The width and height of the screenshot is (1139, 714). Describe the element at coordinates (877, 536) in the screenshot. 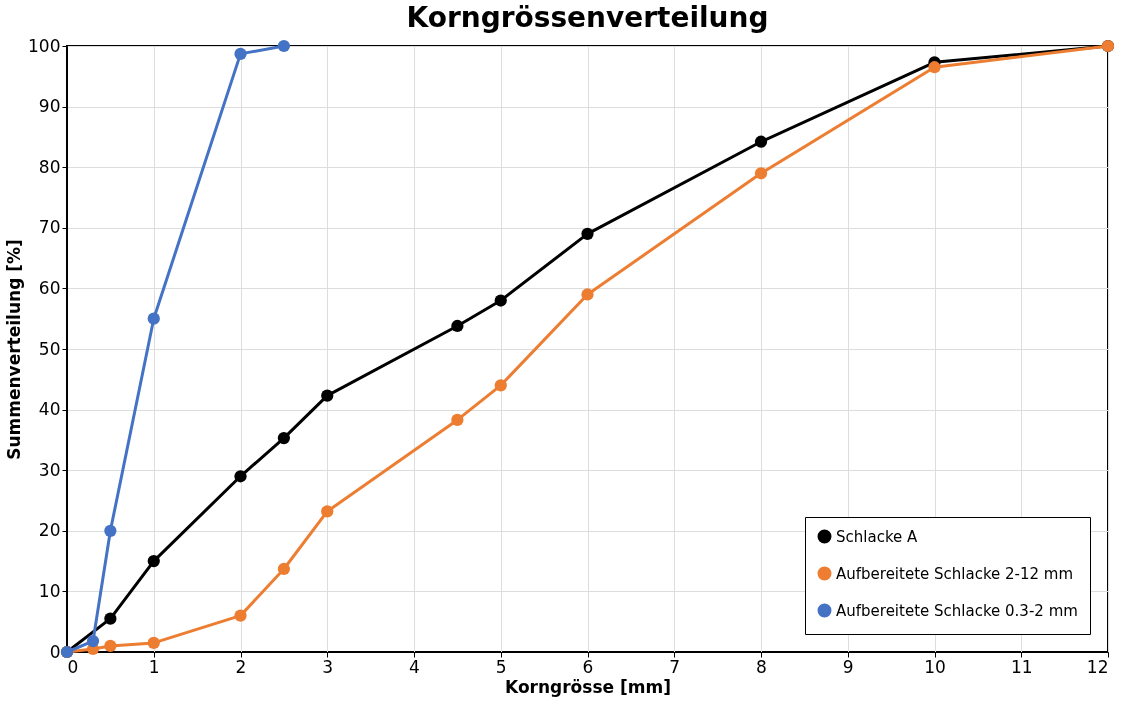

I see `legend-label: Schlacke A` at that location.